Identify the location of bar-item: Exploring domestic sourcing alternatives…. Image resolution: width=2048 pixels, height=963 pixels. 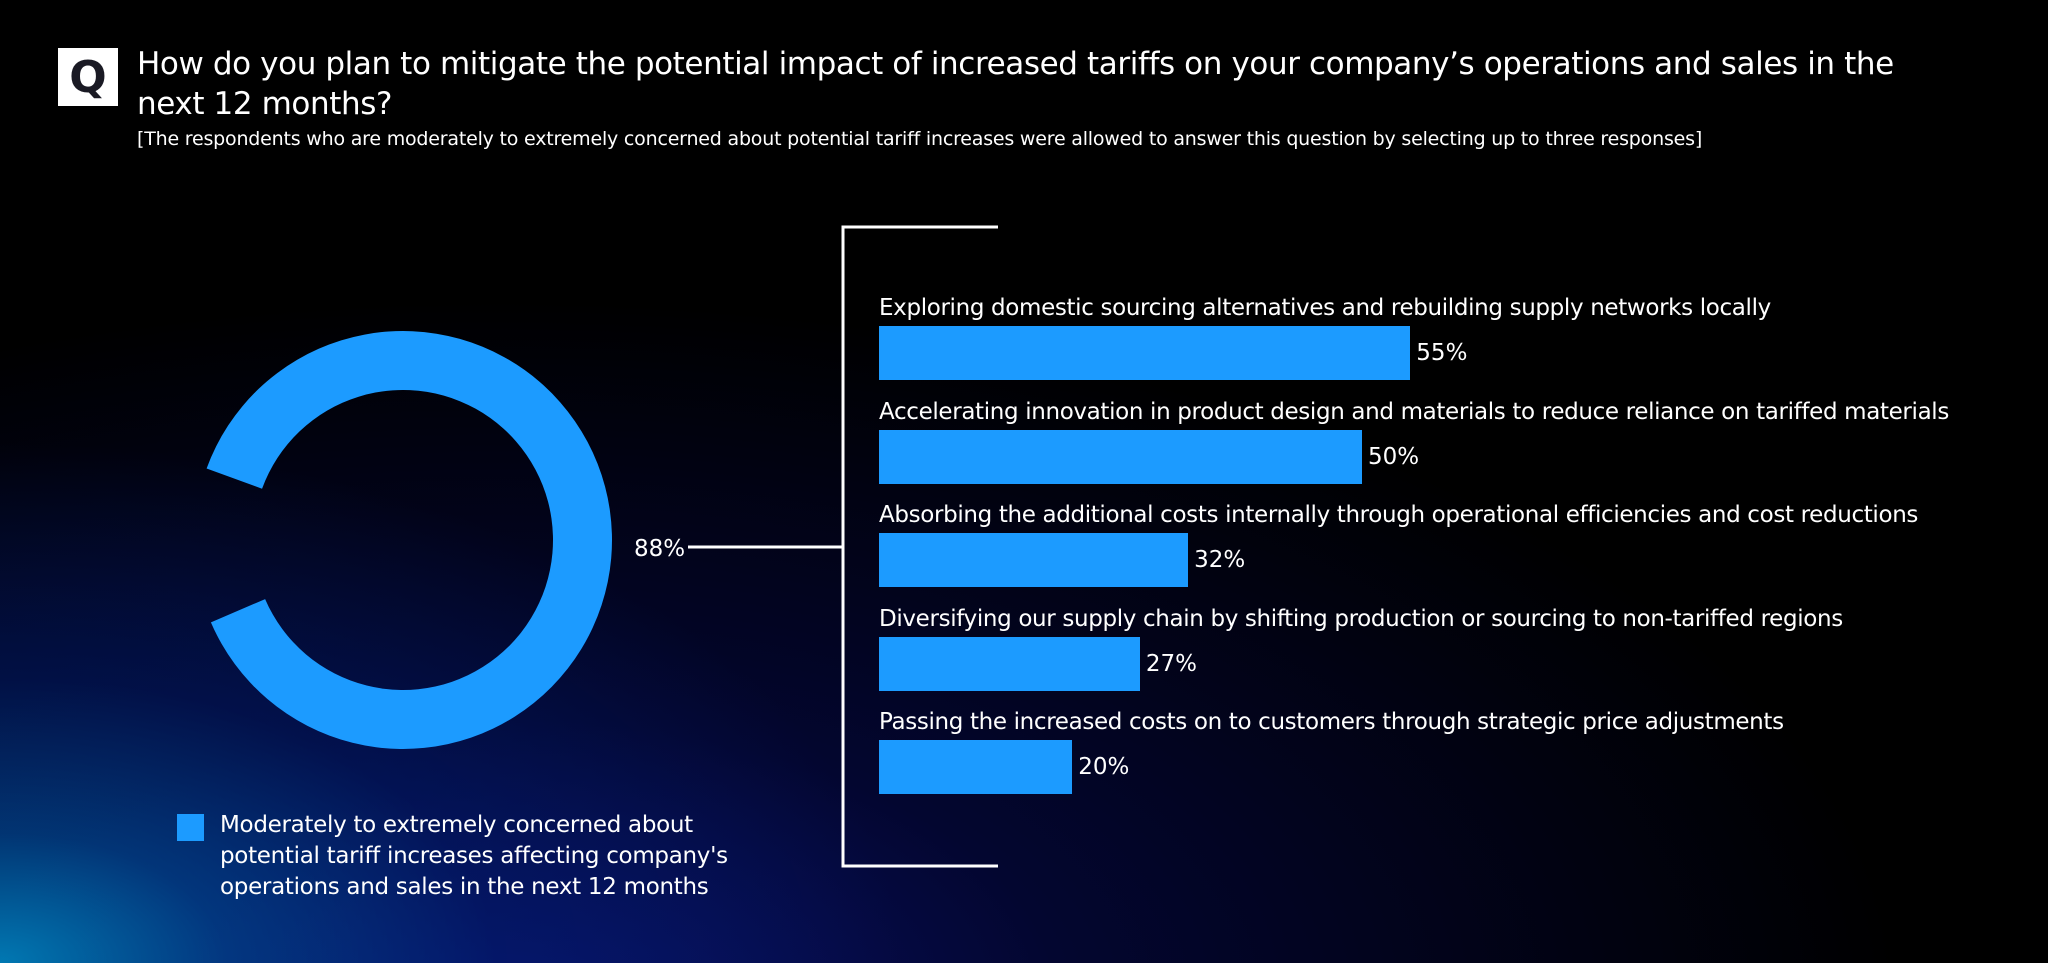
(1459, 336).